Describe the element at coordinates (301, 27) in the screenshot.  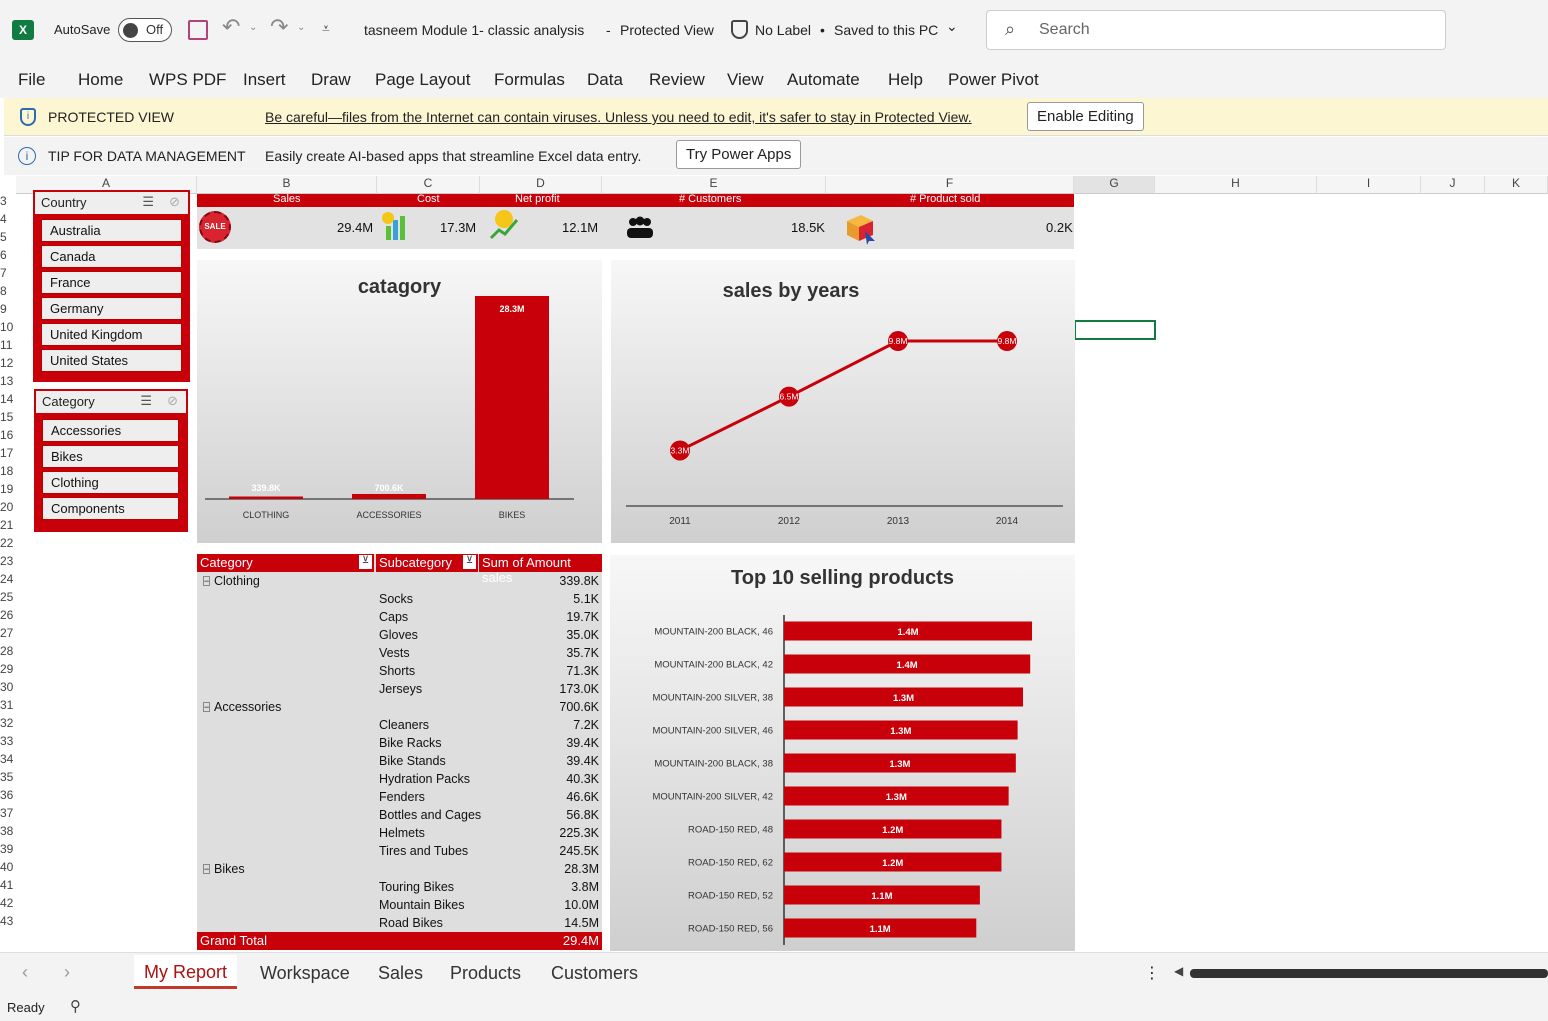
I see `redo-dropdown-icon: ⌄` at that location.